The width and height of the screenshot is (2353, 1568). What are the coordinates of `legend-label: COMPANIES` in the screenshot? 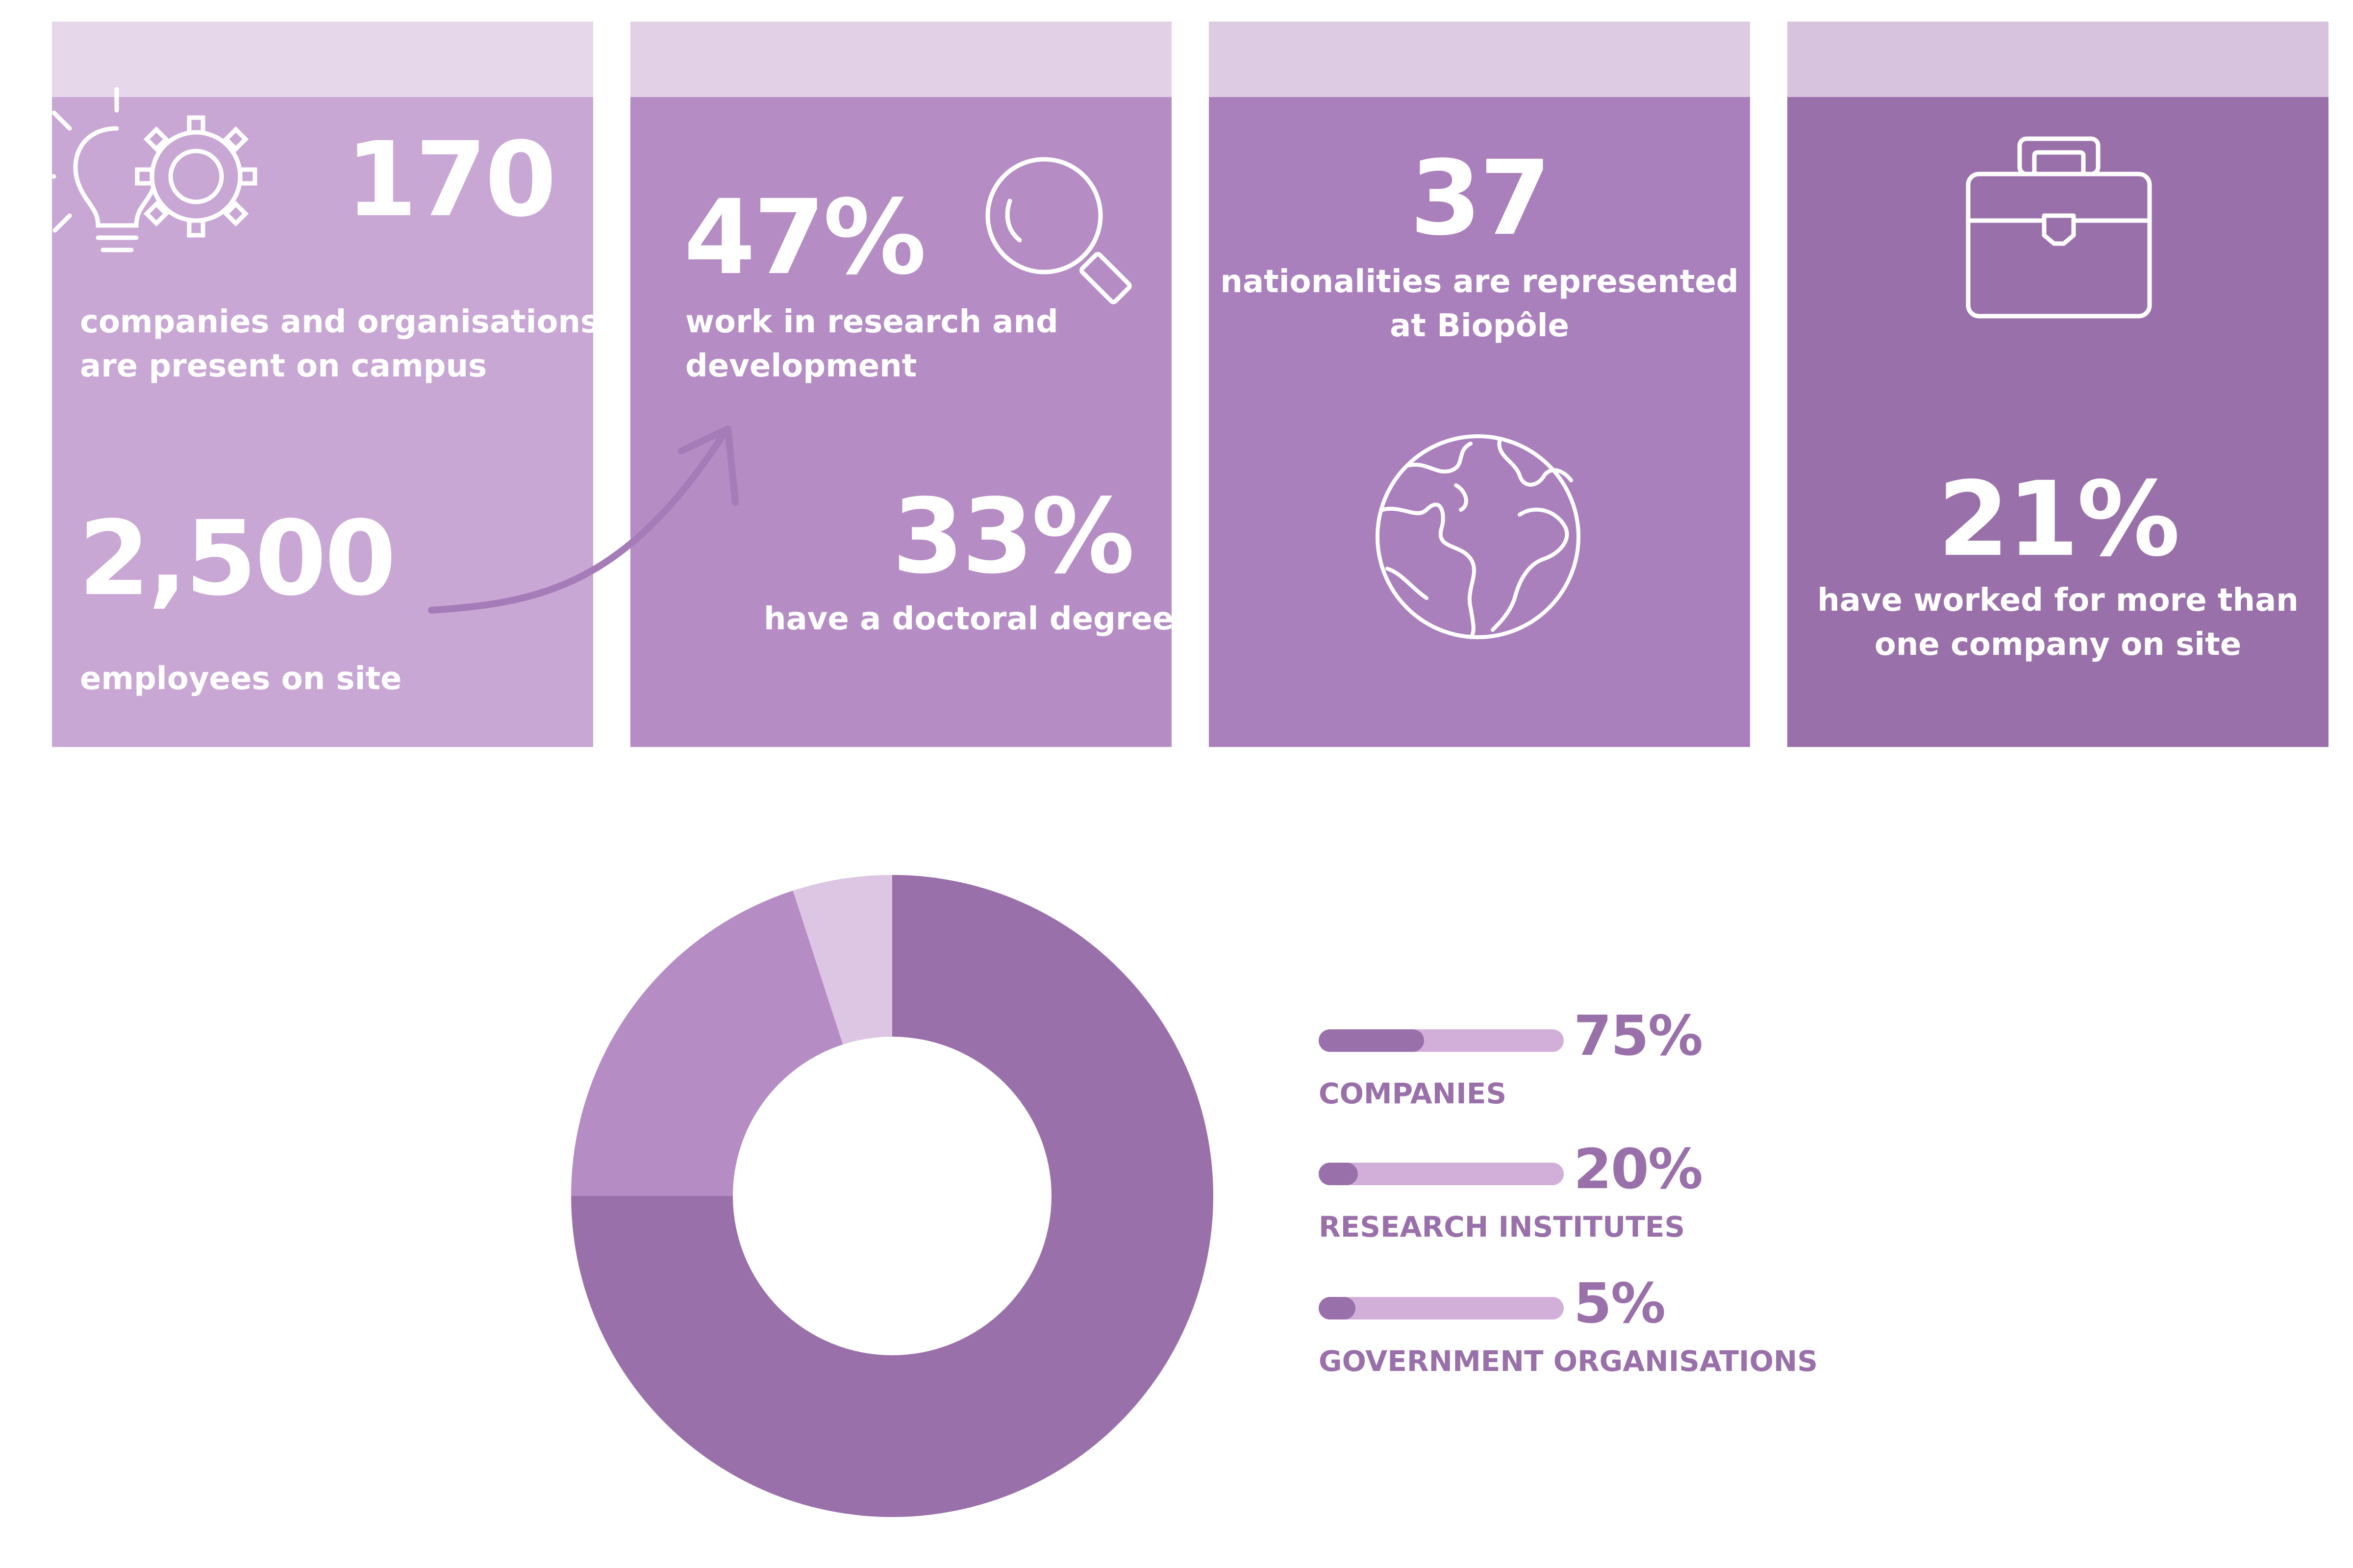 It's located at (1413, 1093).